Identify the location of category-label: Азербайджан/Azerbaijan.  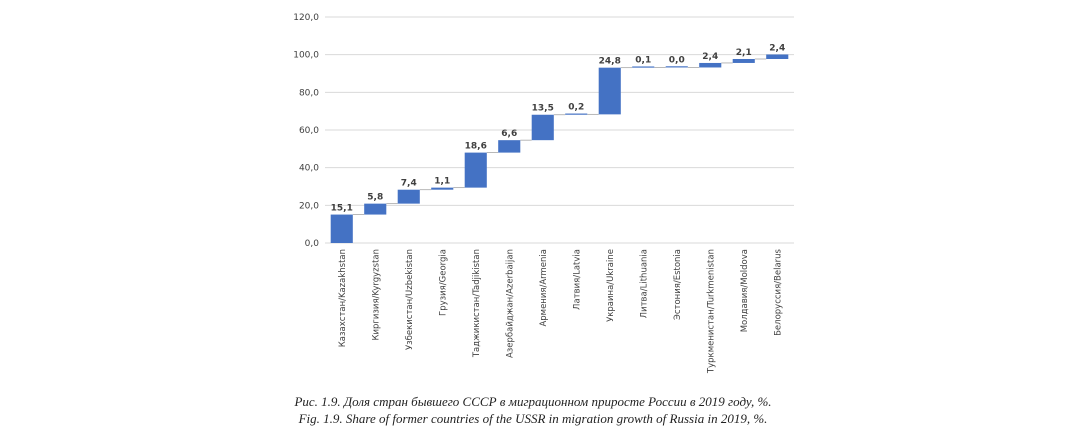
(510, 303).